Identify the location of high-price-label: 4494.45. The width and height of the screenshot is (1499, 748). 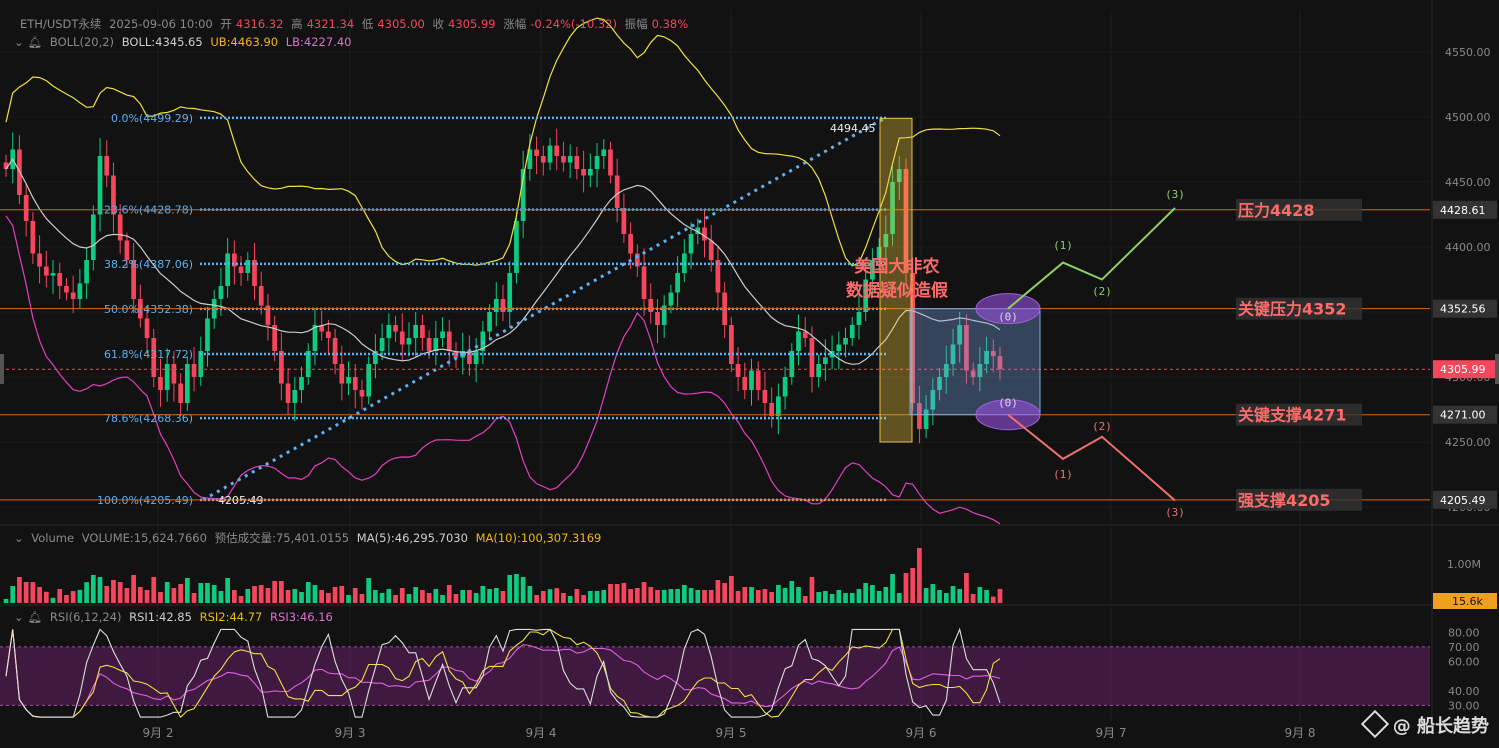
(853, 128).